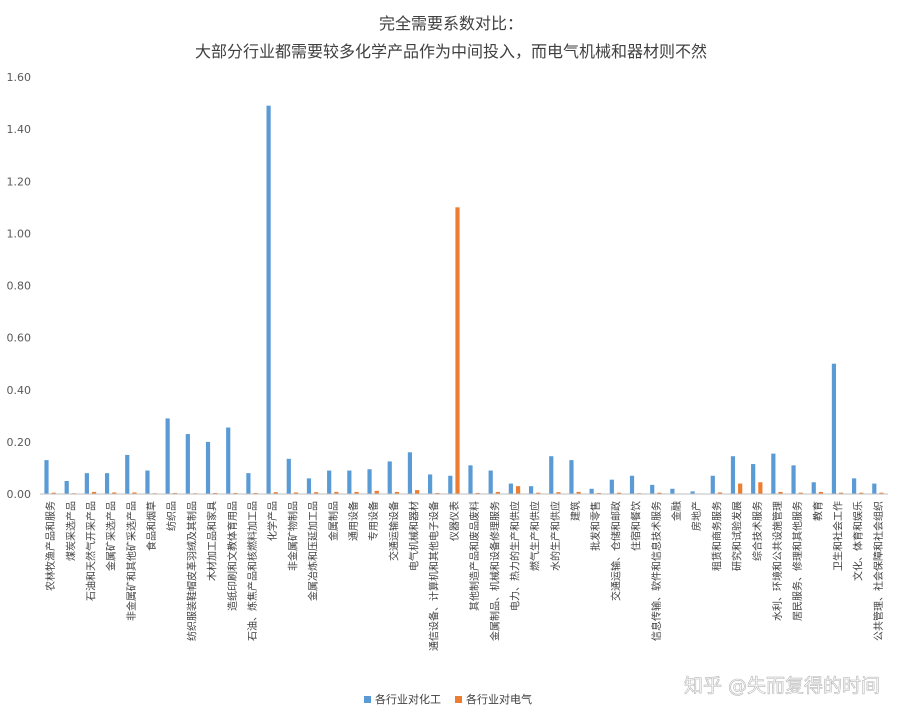 The height and width of the screenshot is (721, 903). Describe the element at coordinates (448, 699) in the screenshot. I see `legend: 各行业对化工 各行业对电气` at that location.